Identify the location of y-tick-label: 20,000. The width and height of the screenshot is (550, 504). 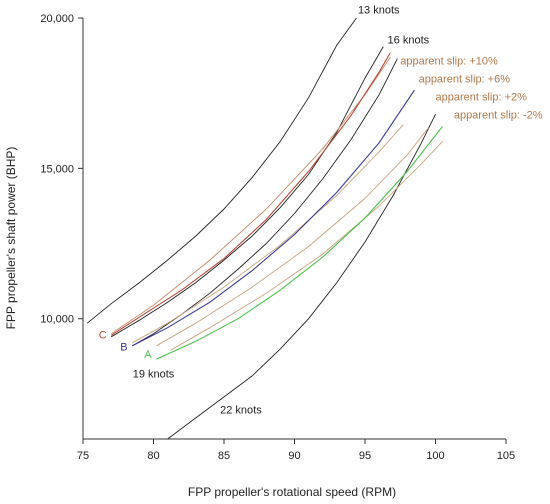
(57, 19).